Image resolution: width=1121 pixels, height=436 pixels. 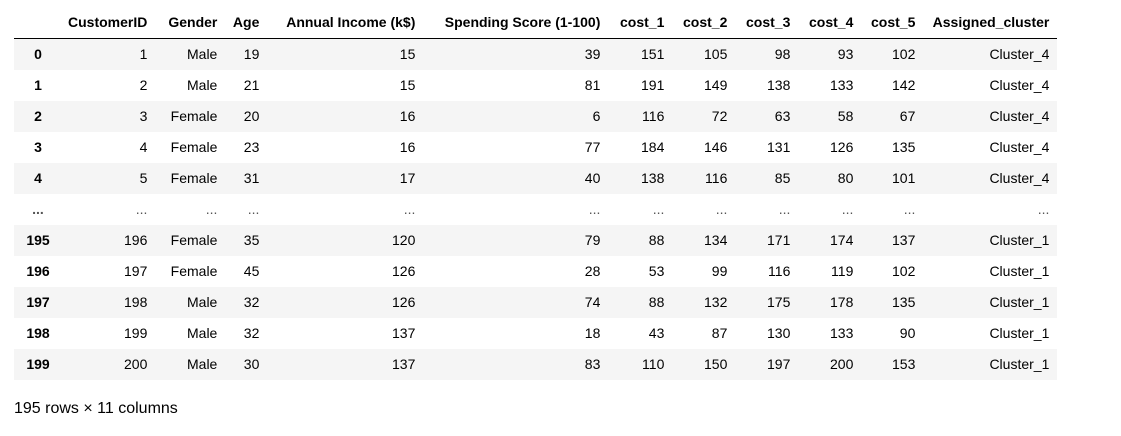 I want to click on table-cell: 67, so click(x=907, y=116).